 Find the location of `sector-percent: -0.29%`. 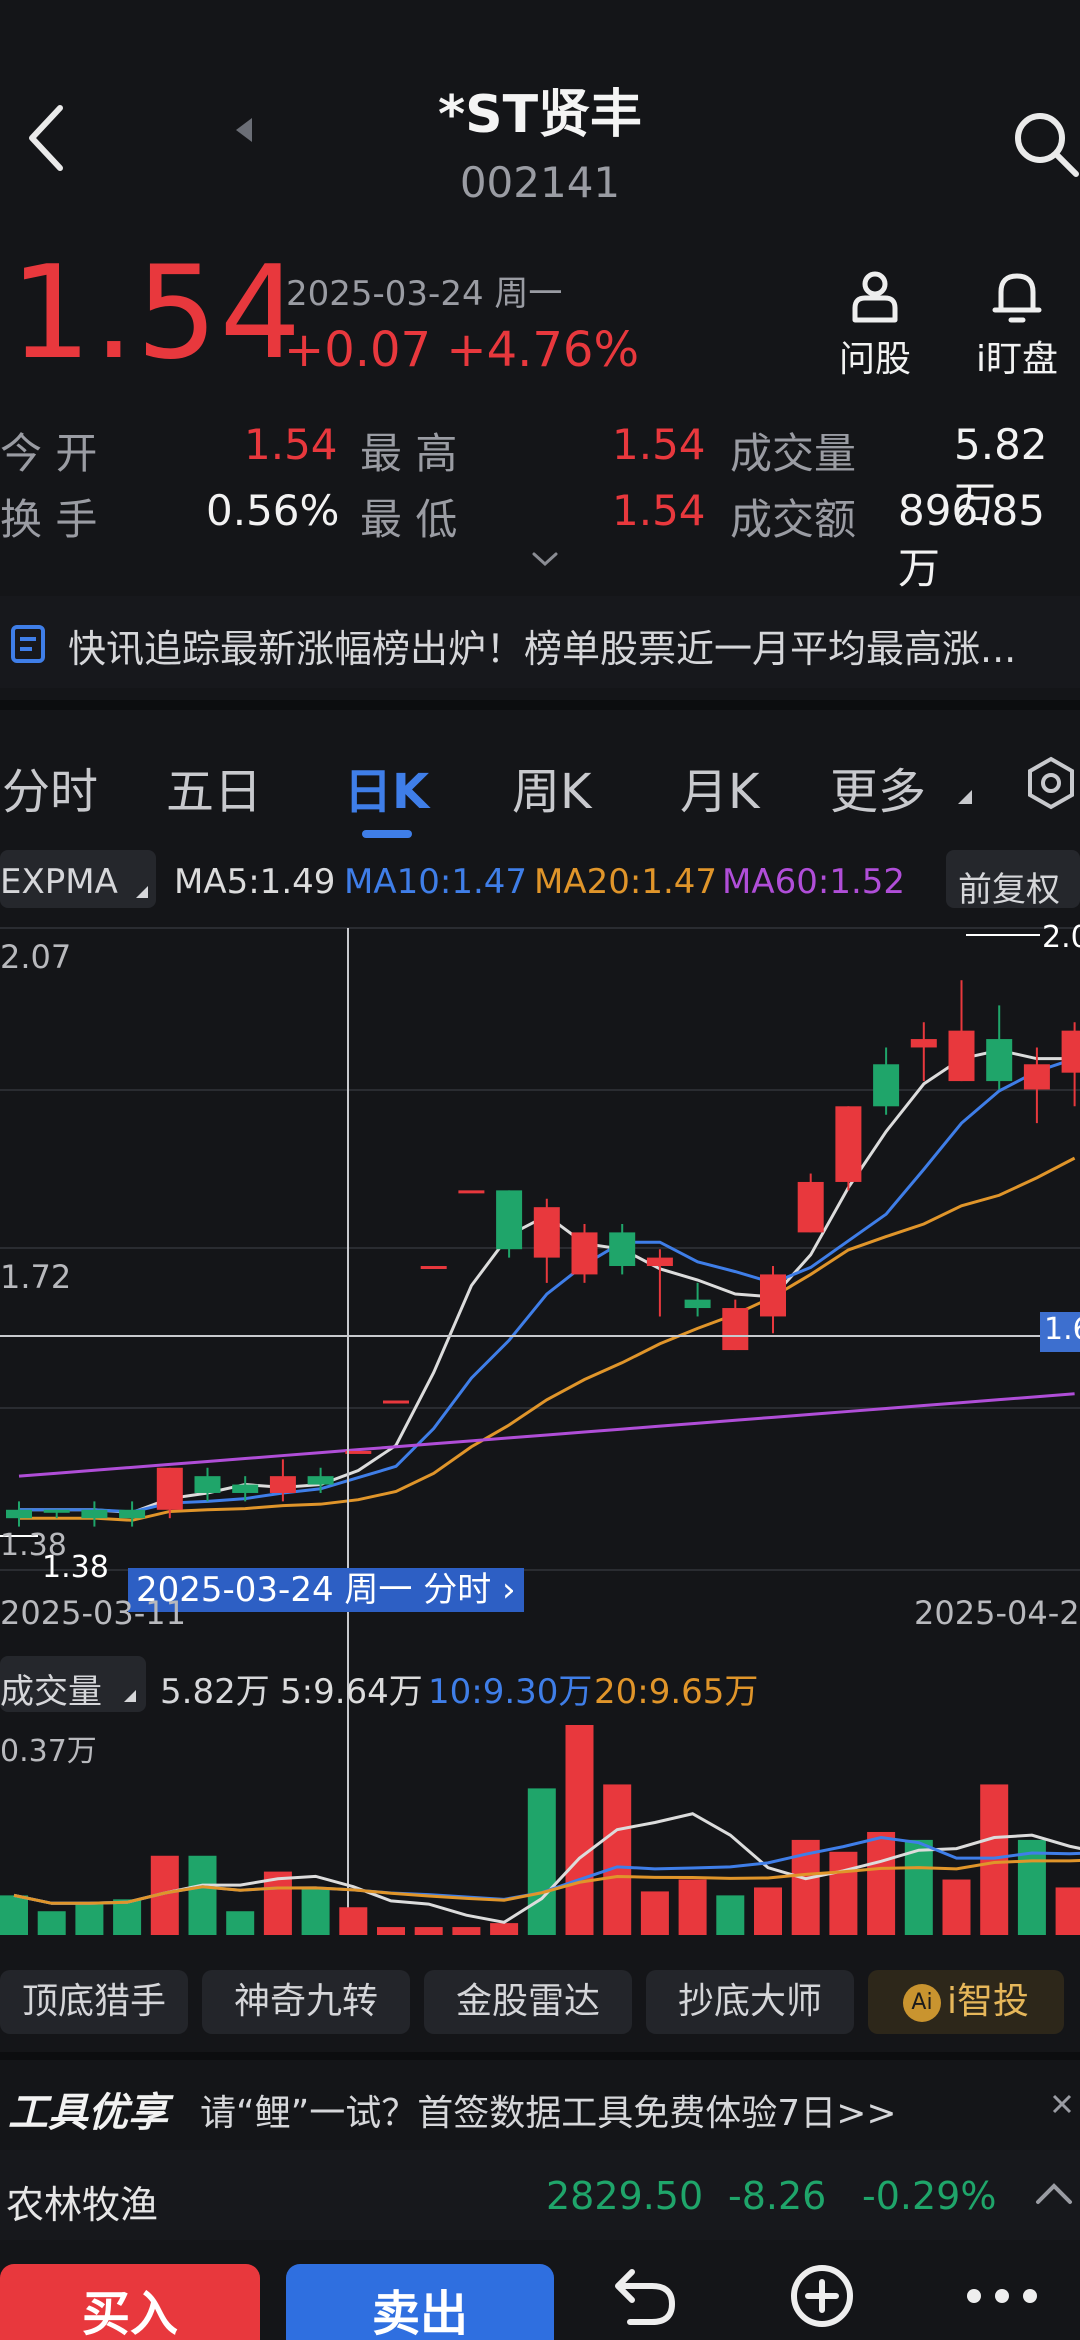

sector-percent: -0.29% is located at coordinates (929, 2196).